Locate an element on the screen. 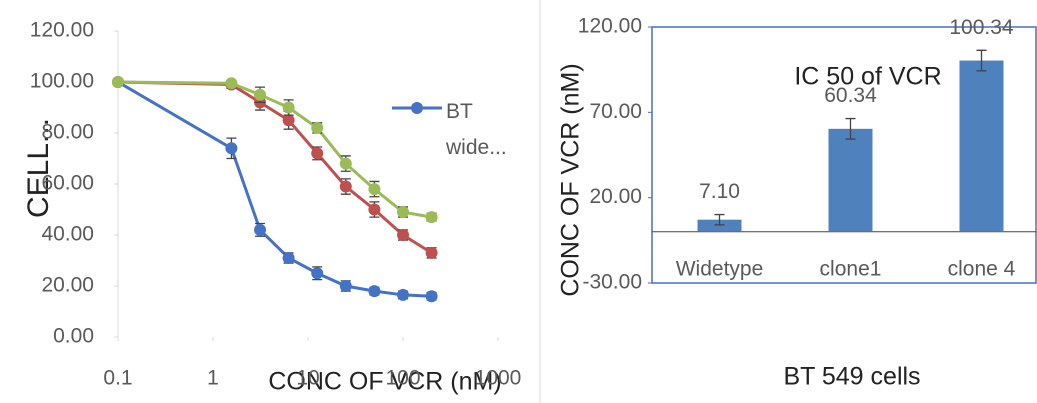  y-tick-label: -30.00 is located at coordinates (612, 282).